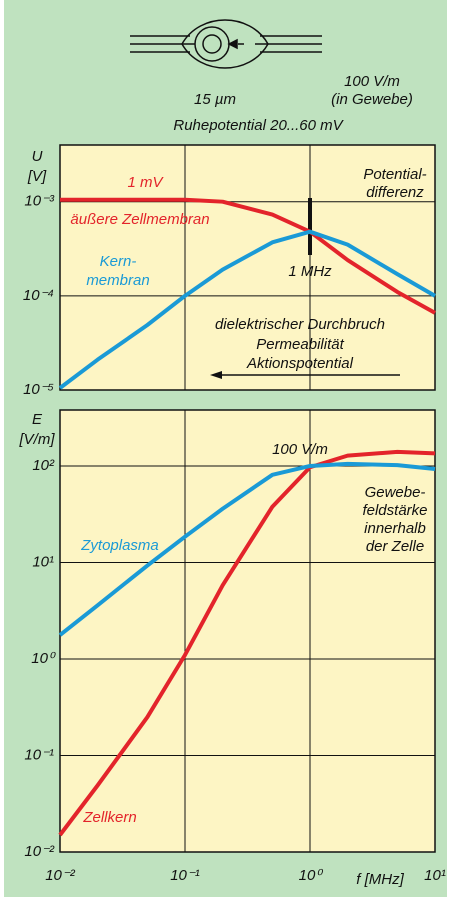 The image size is (451, 897). Describe the element at coordinates (300, 324) in the screenshot. I see `annotation: dielektrischer Durchbruch` at that location.